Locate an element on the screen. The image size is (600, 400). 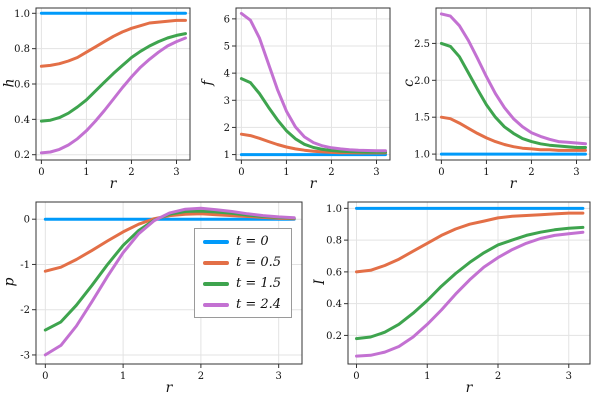
y-axis-label-p: p is located at coordinates (9, 282).